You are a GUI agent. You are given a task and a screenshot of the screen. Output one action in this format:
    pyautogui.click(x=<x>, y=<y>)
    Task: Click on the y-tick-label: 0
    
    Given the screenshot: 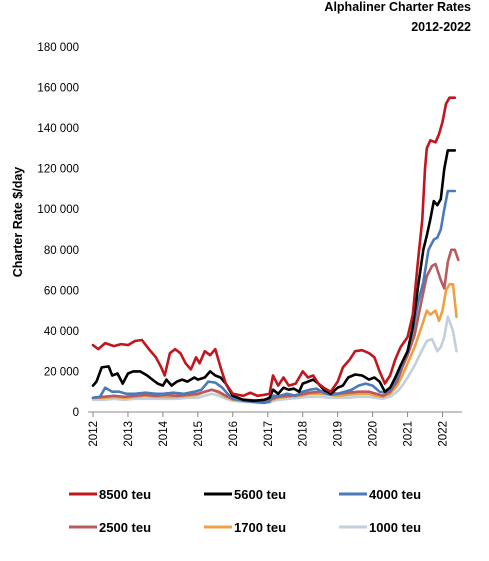 What is the action you would take?
    pyautogui.click(x=76, y=413)
    